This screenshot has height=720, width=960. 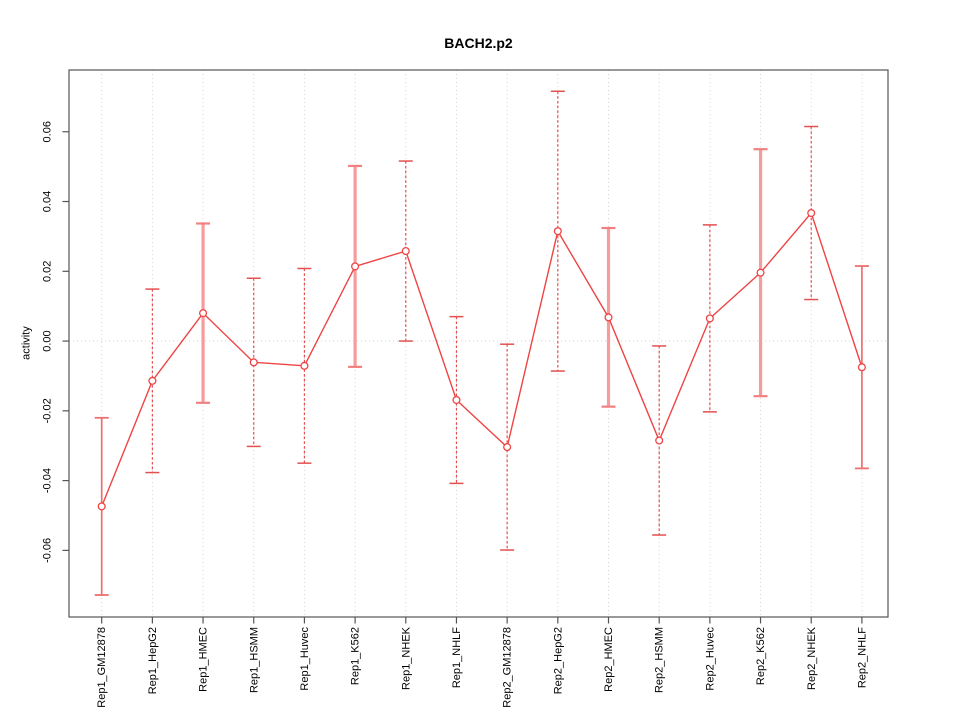 I want to click on x-tick-label: Rep1_NHEK, so click(x=406, y=658).